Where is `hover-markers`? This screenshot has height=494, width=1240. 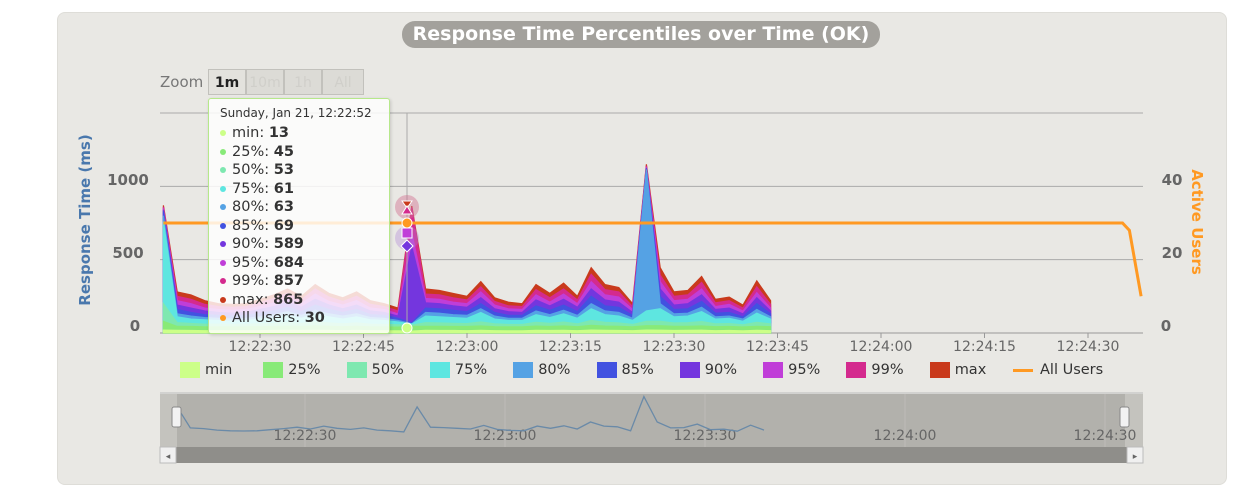
hover-markers is located at coordinates (407, 264).